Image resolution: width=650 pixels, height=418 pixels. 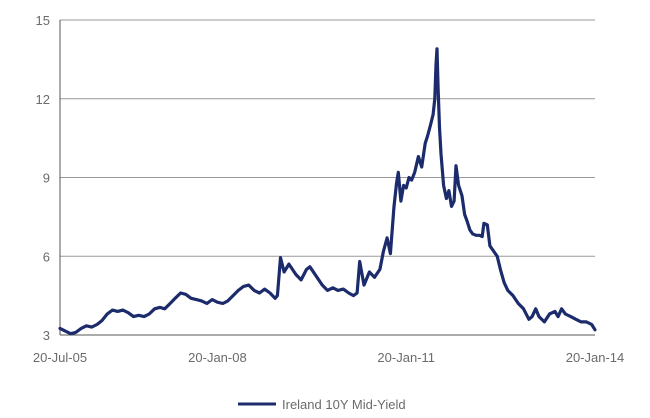 I want to click on y-tick-label: 15, so click(x=43, y=20).